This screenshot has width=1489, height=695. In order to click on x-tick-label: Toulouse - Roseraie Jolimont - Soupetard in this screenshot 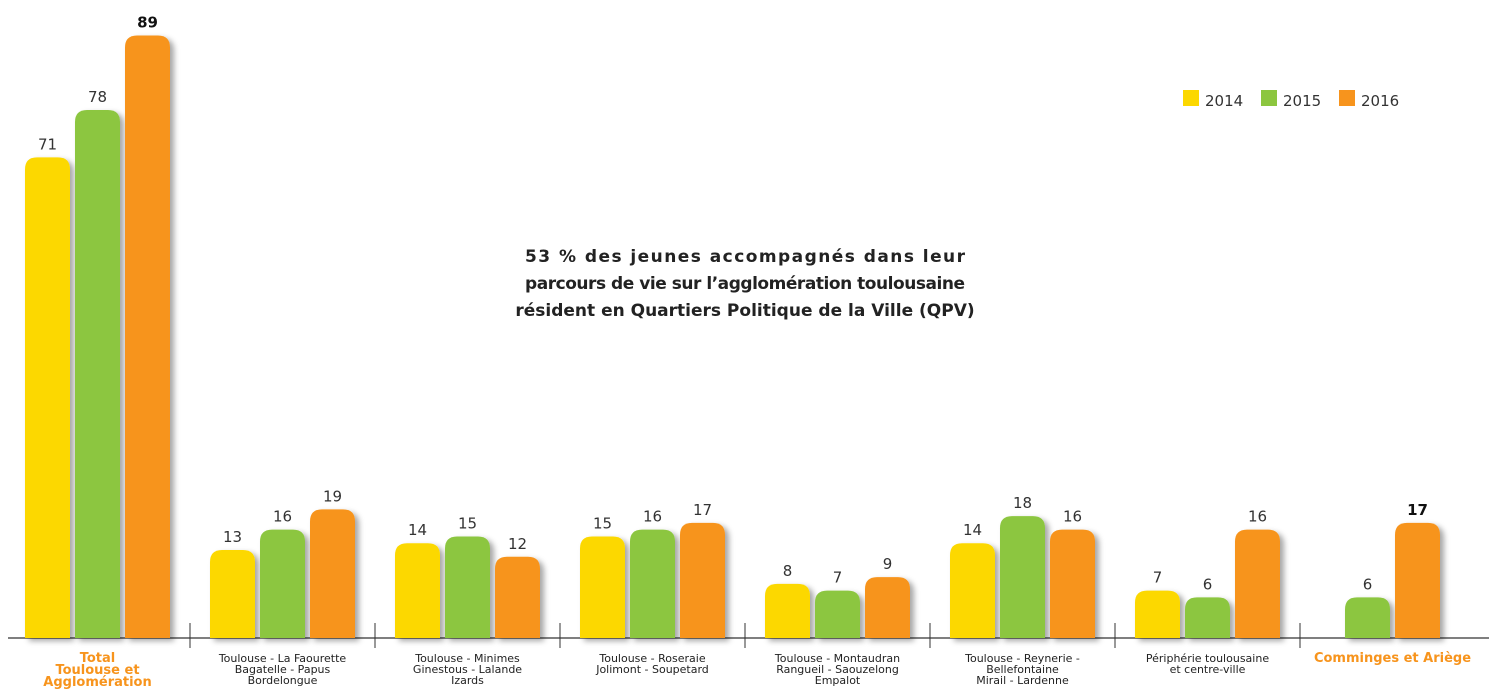, I will do `click(652, 664)`.